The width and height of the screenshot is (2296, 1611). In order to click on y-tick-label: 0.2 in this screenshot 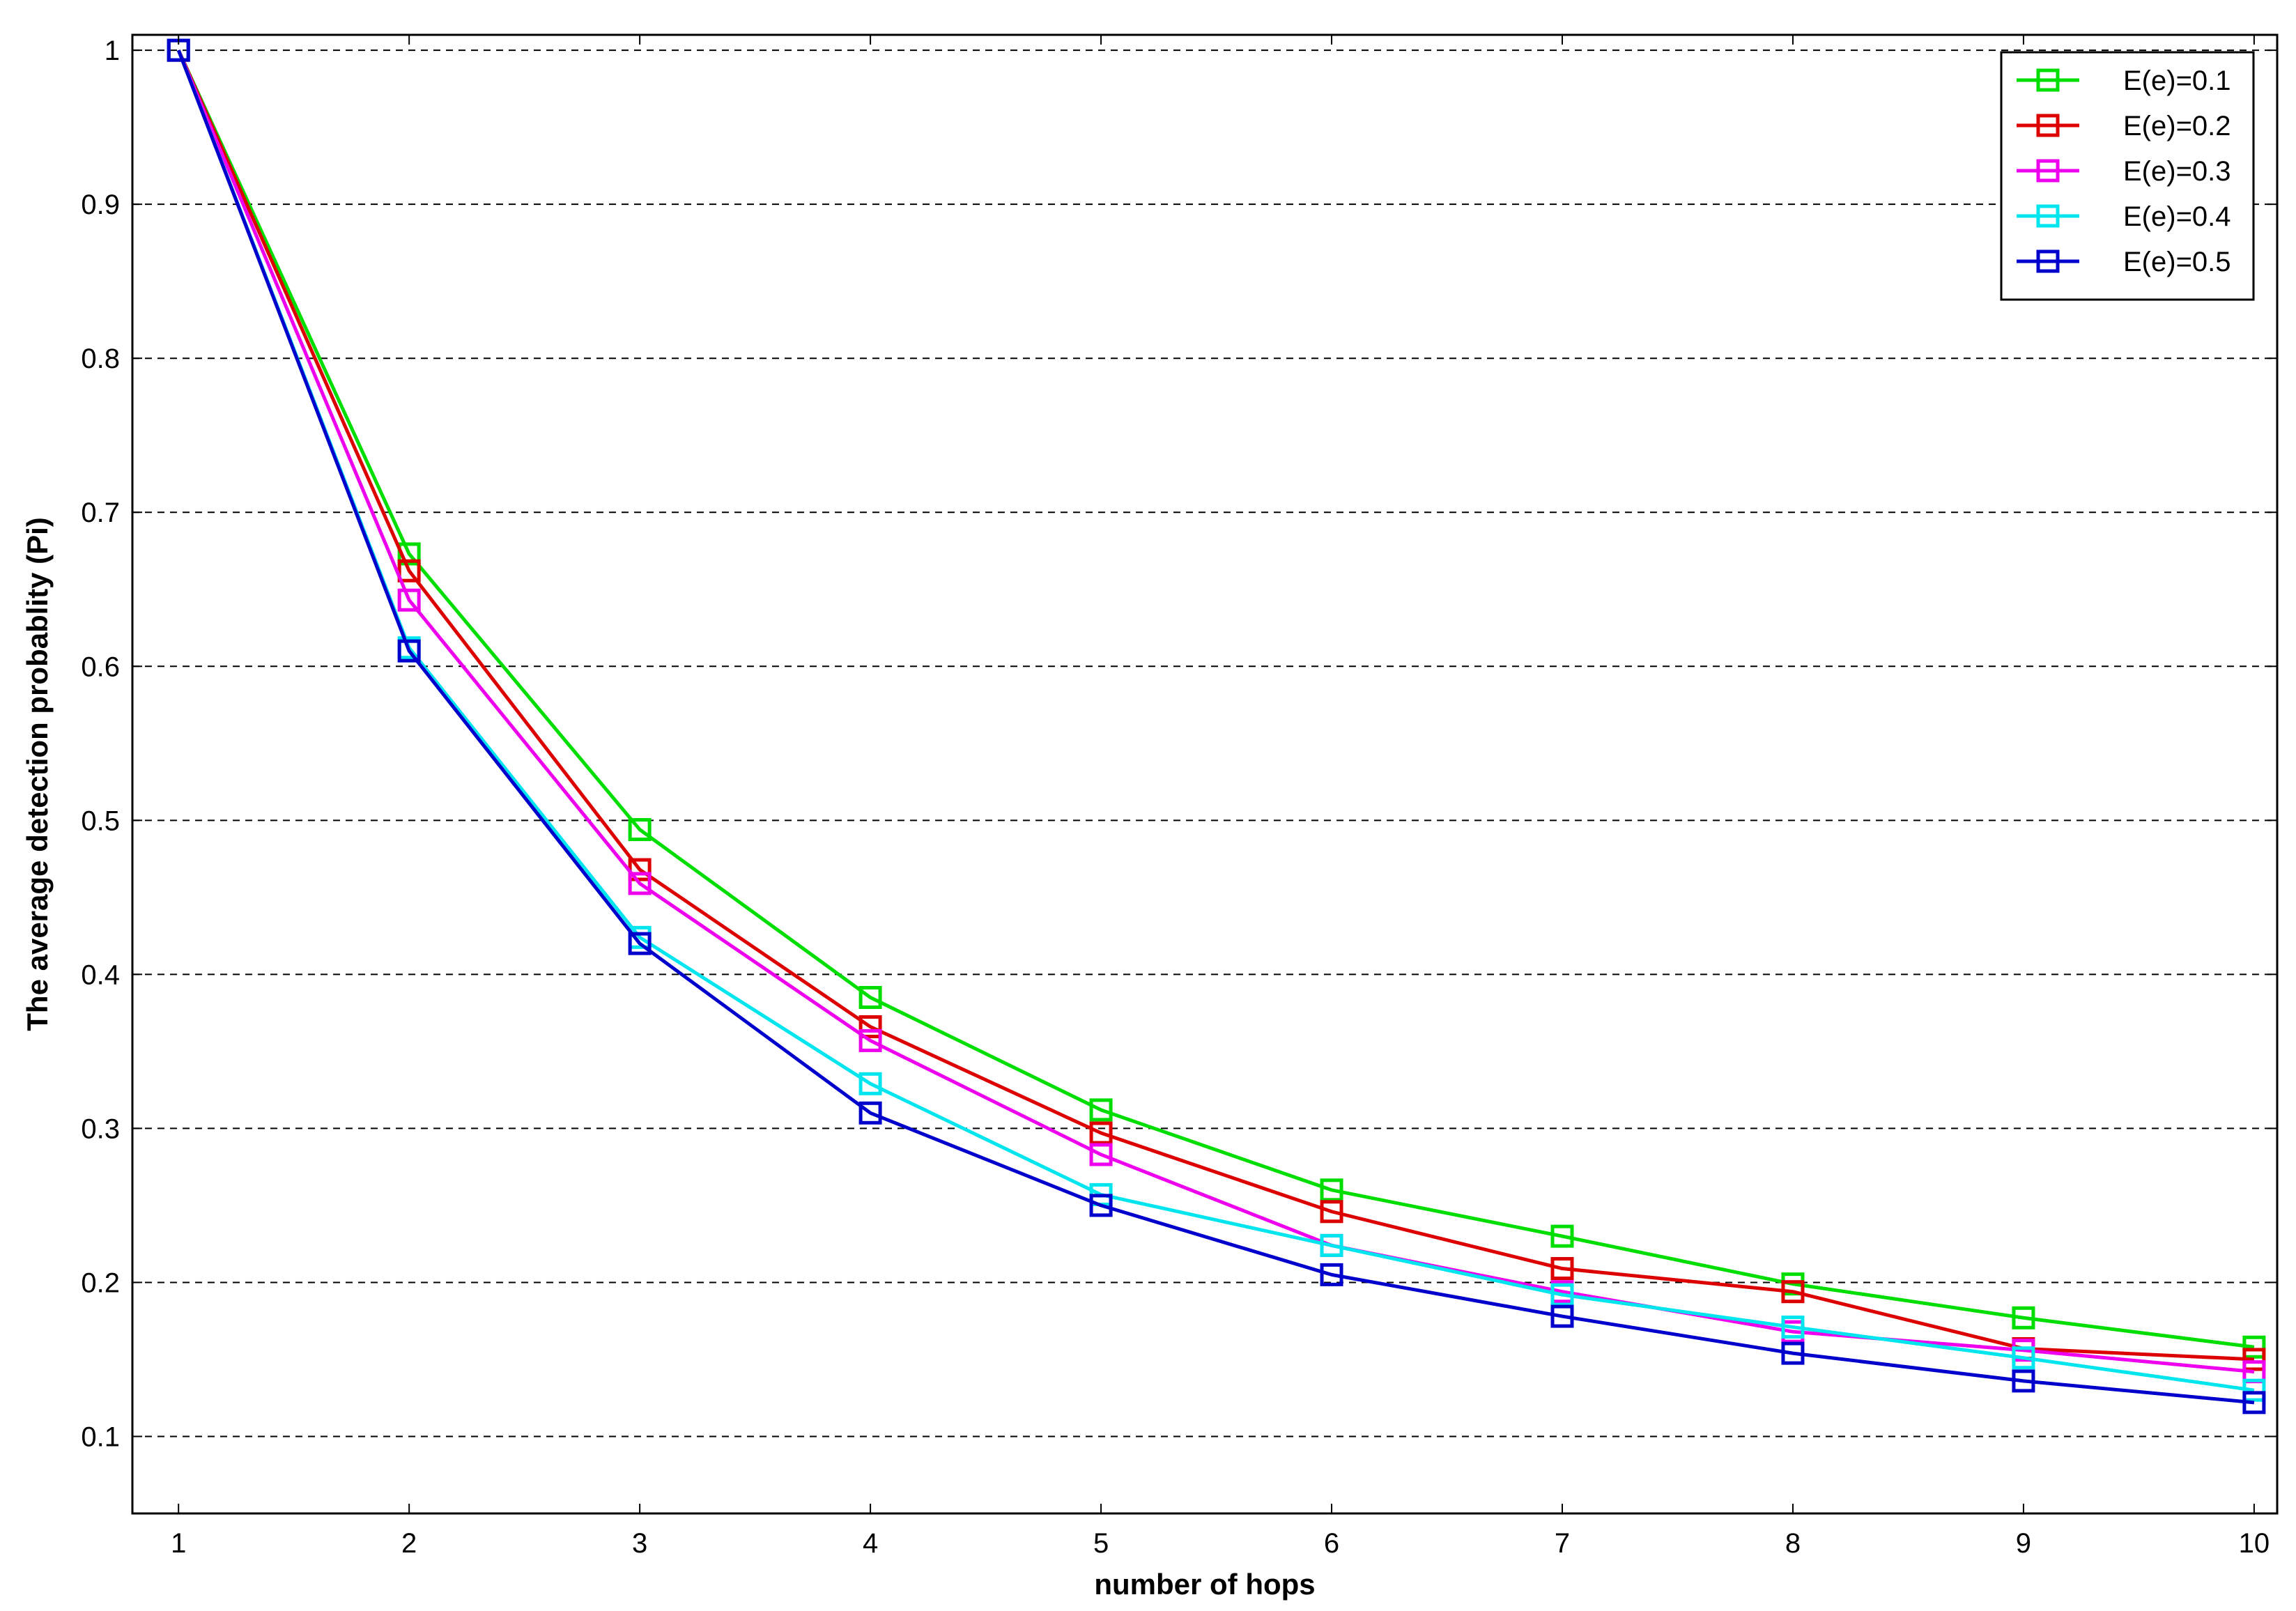, I will do `click(100, 1283)`.